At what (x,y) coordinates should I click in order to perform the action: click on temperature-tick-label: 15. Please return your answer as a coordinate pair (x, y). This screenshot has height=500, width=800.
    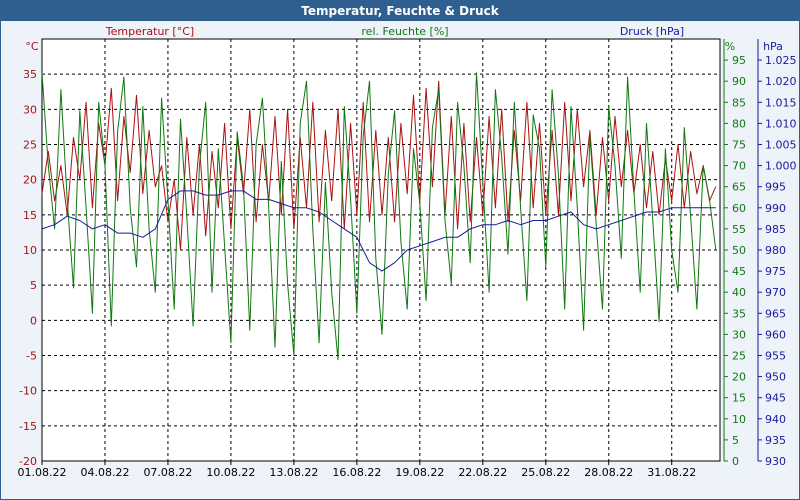
    Looking at the image, I should click on (30, 215).